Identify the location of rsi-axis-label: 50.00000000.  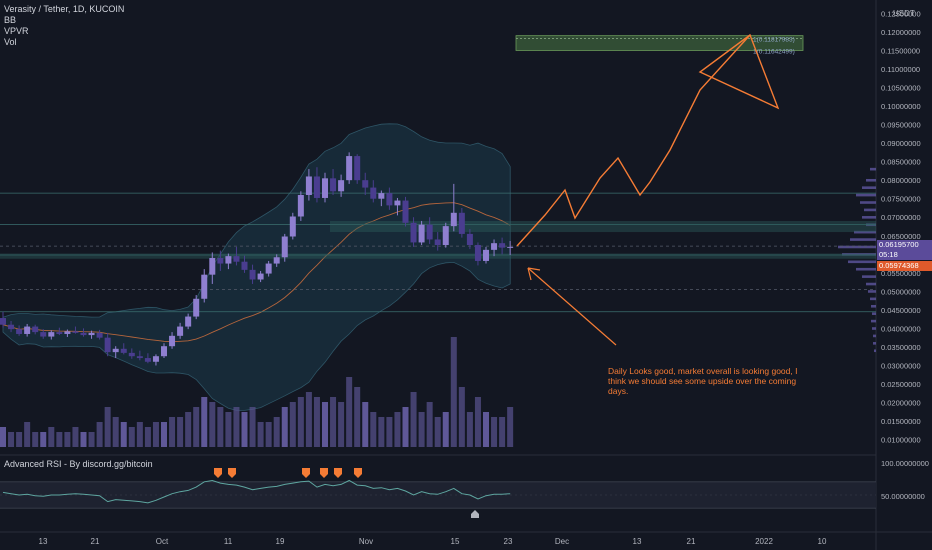
(903, 496).